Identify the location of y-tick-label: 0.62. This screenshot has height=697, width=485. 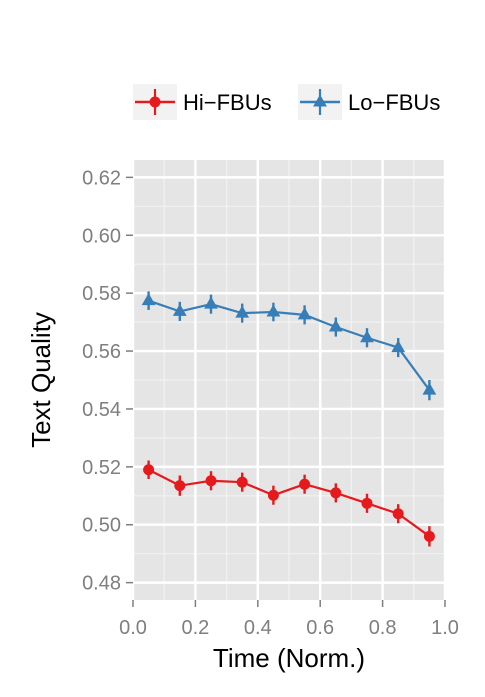
(101, 178).